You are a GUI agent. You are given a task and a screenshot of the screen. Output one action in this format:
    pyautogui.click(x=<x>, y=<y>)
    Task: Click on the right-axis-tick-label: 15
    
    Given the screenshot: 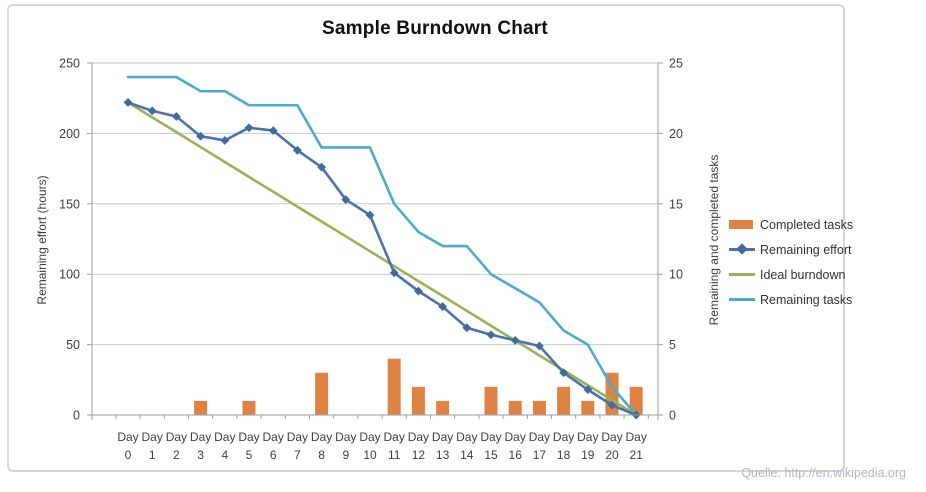 What is the action you would take?
    pyautogui.click(x=676, y=204)
    